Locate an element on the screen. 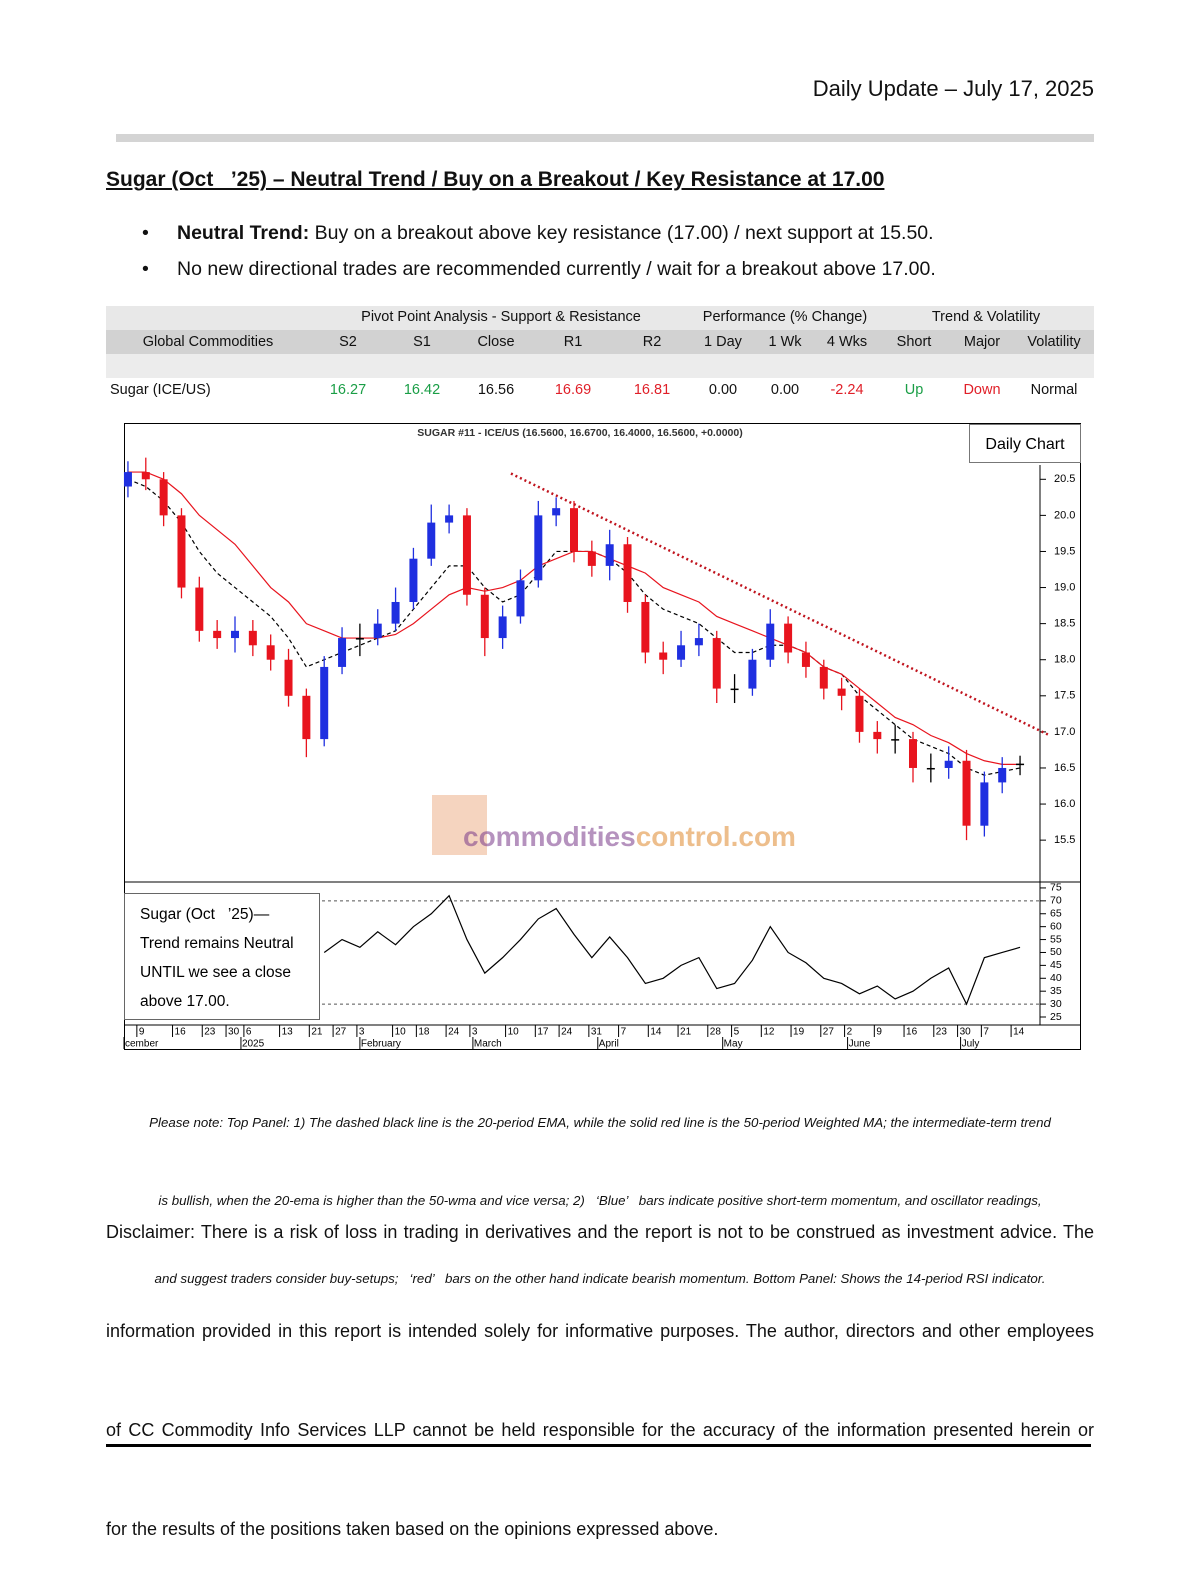  column-header: 4 Wks is located at coordinates (847, 342).